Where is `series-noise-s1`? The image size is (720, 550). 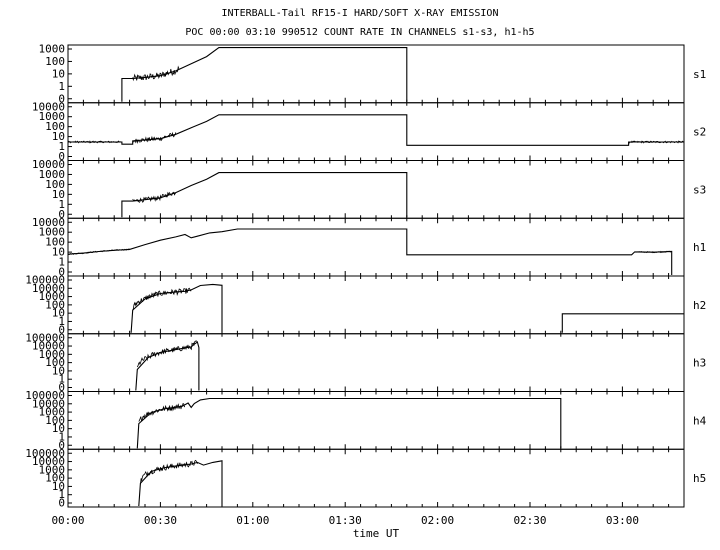 series-noise-s1 is located at coordinates (156, 73).